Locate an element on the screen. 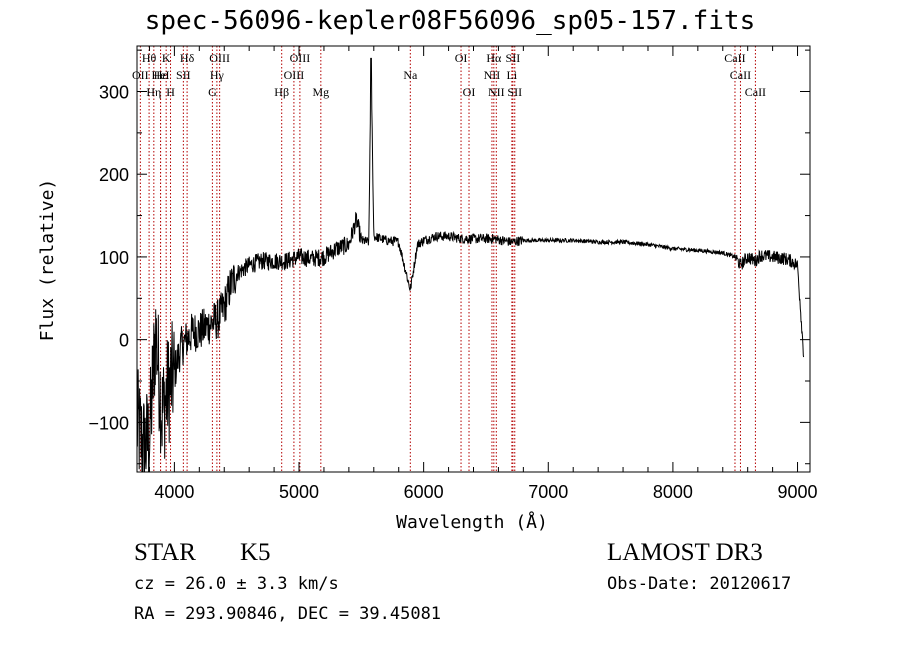  x-tick-label-5000: 5000 is located at coordinates (299, 492).